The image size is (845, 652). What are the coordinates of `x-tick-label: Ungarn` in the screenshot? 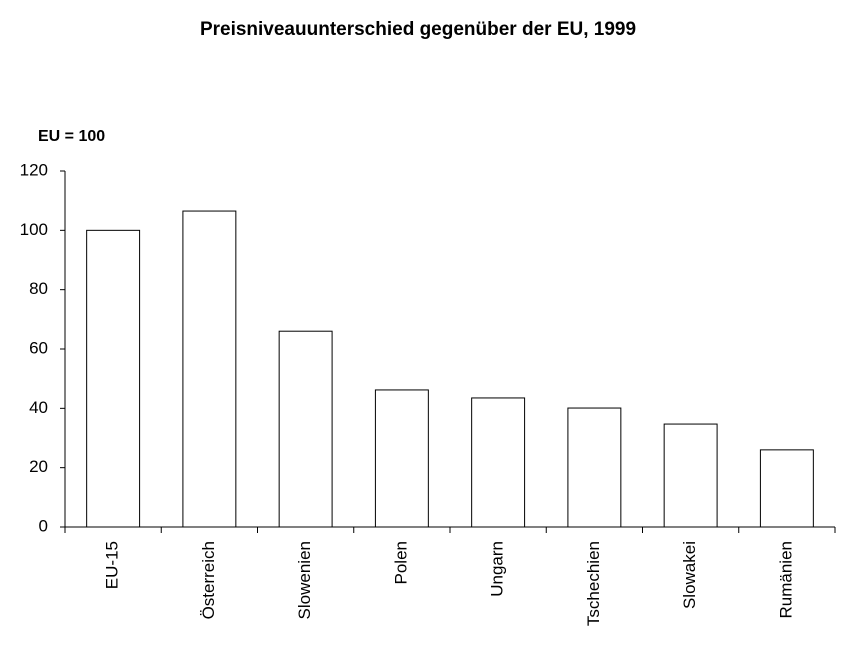 It's located at (497, 569).